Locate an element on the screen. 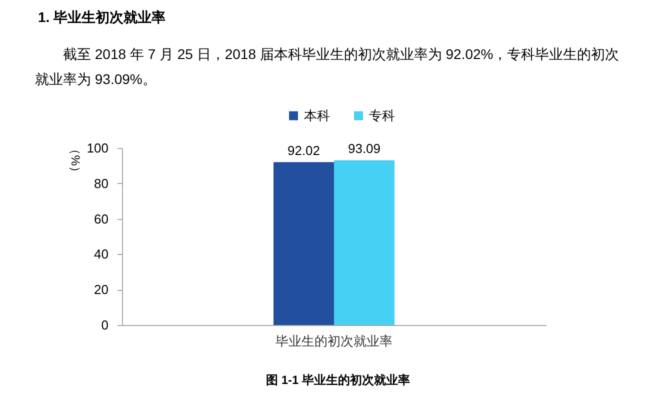 Image resolution: width=649 pixels, height=406 pixels. x-tick-label: 毕业生的初次就业率 is located at coordinates (334, 341).